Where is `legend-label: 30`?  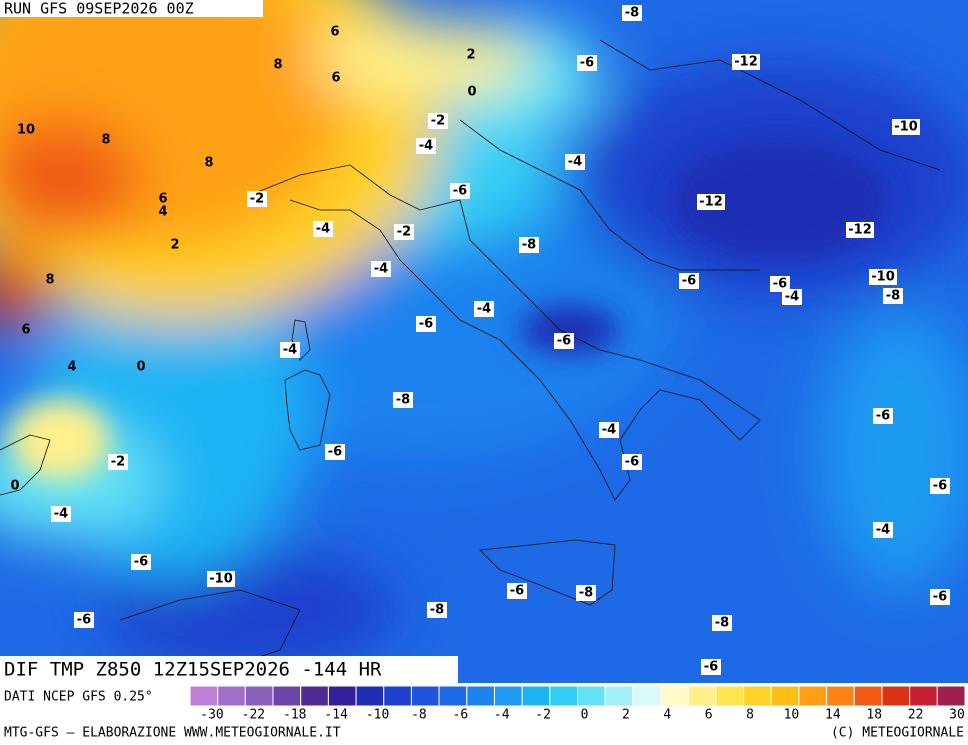
legend-label: 30 is located at coordinates (957, 715).